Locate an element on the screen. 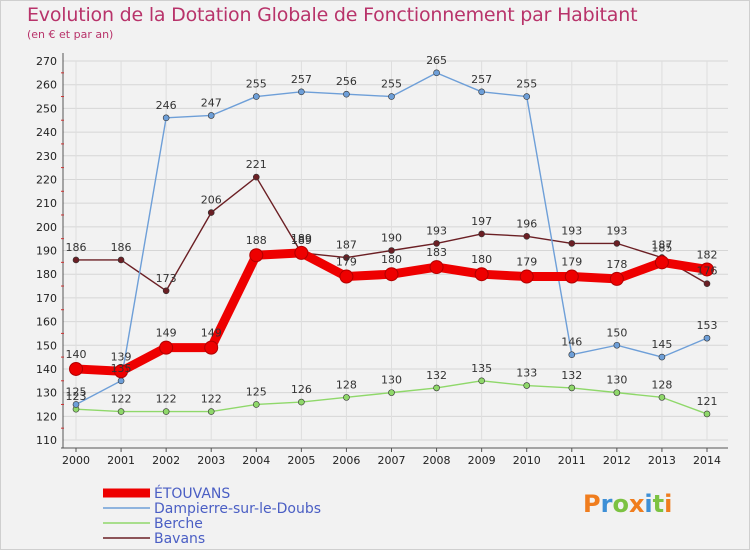 The image size is (750, 550). data-label-dampierre-sur-le-doubs: 255 is located at coordinates (526, 84).